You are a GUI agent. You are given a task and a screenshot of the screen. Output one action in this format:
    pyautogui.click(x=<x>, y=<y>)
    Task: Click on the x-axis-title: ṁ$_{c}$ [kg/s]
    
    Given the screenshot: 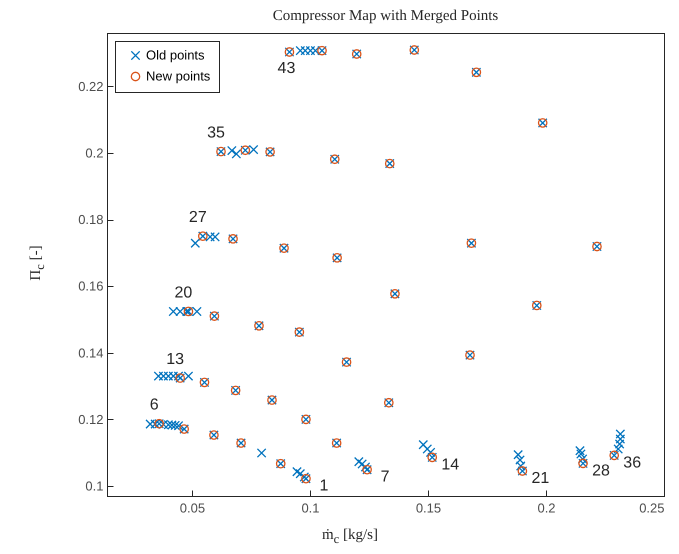 What is the action you would take?
    pyautogui.click(x=350, y=537)
    